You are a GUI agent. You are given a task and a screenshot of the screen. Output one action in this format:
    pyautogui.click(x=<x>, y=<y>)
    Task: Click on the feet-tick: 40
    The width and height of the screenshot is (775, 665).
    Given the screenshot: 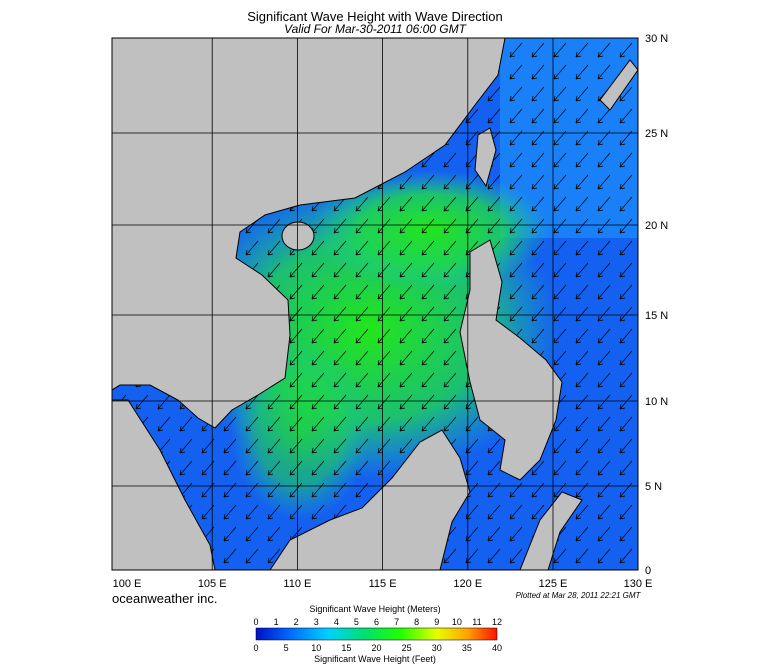 What is the action you would take?
    pyautogui.click(x=497, y=648)
    